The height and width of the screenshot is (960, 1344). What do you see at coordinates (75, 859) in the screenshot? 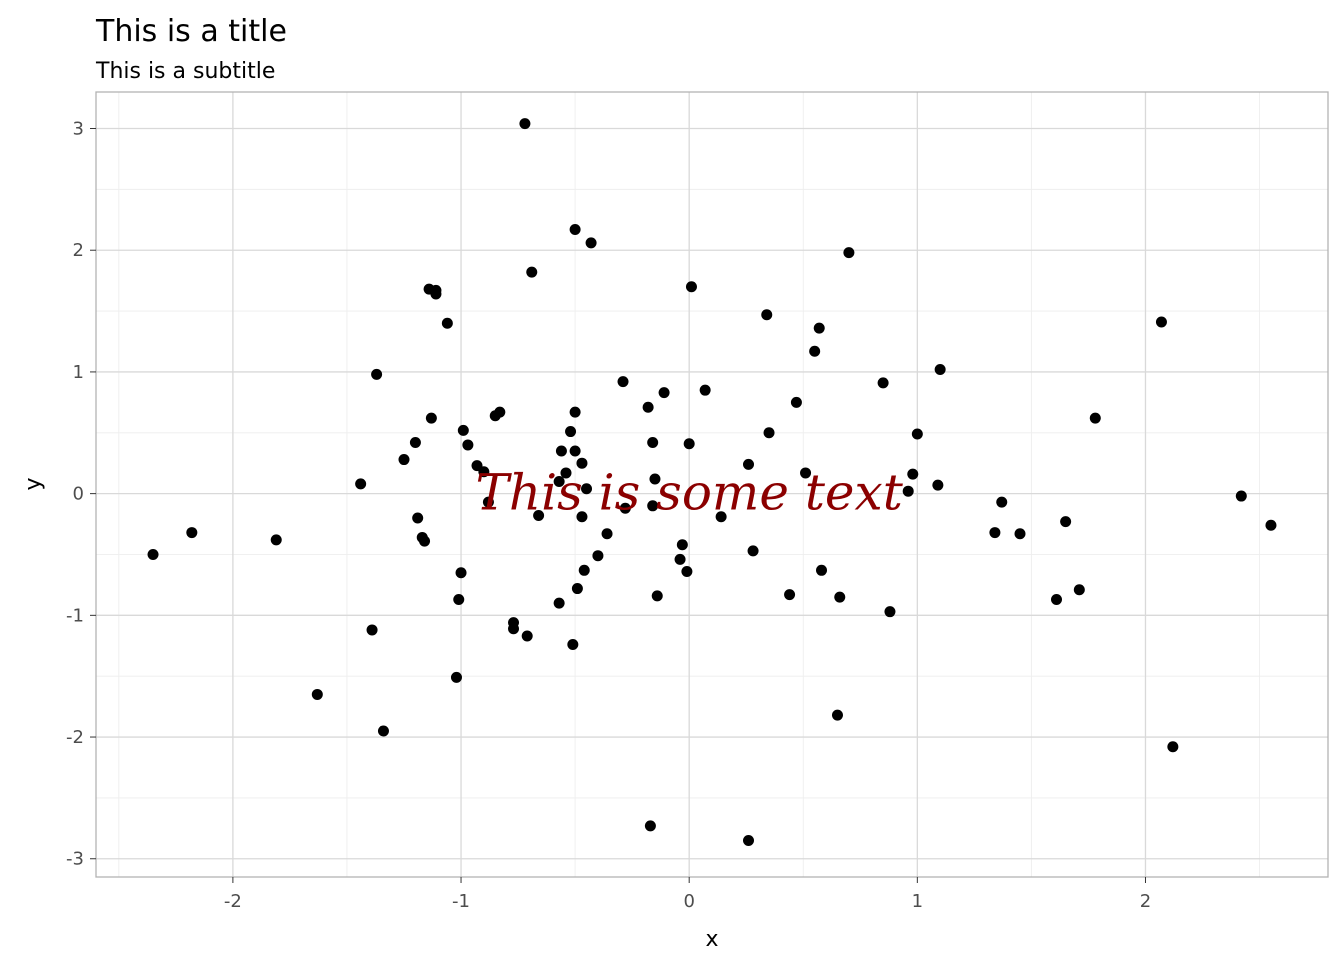
I see `y-tick-label: -3` at bounding box center [75, 859].